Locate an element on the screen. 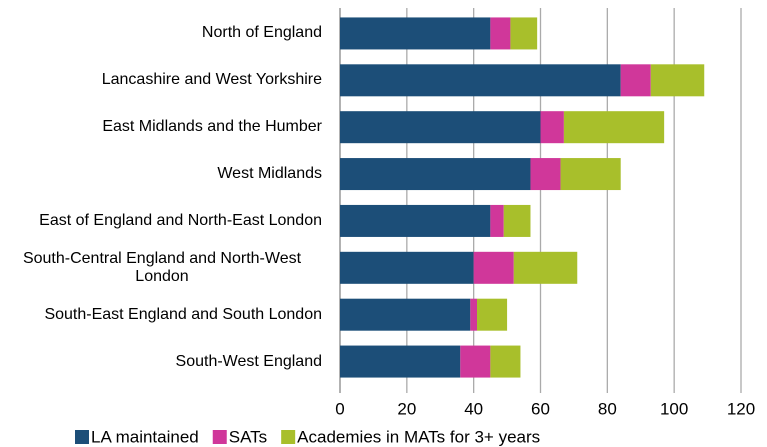  category-label: North of England is located at coordinates (162, 33).